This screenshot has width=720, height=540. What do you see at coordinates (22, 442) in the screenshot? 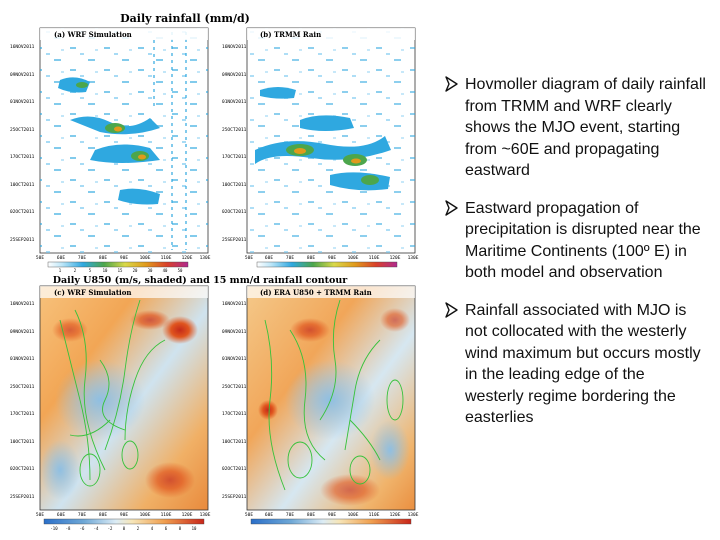
I see `date-label-c-5: 10OCT2011` at bounding box center [22, 442].